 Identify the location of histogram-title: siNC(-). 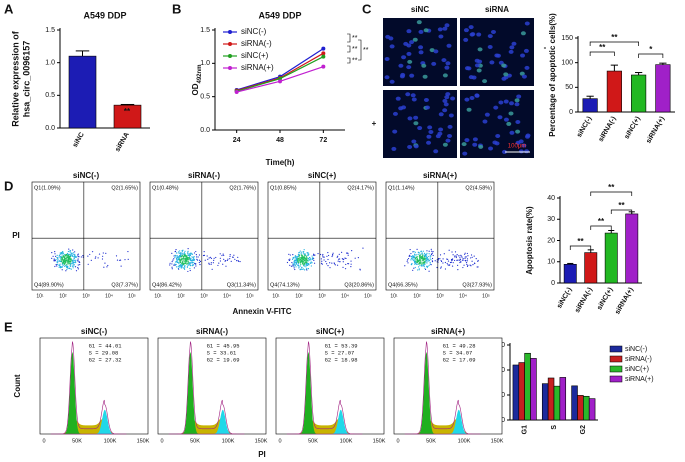
(94, 331).